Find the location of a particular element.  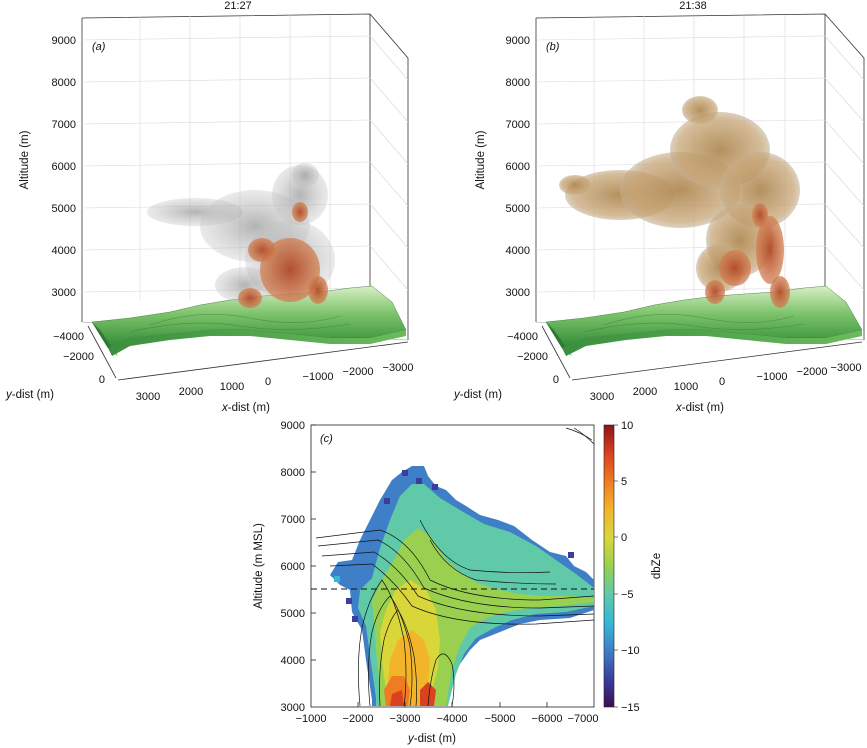

panel-b-time-title: 21:38 is located at coordinates (693, 6).